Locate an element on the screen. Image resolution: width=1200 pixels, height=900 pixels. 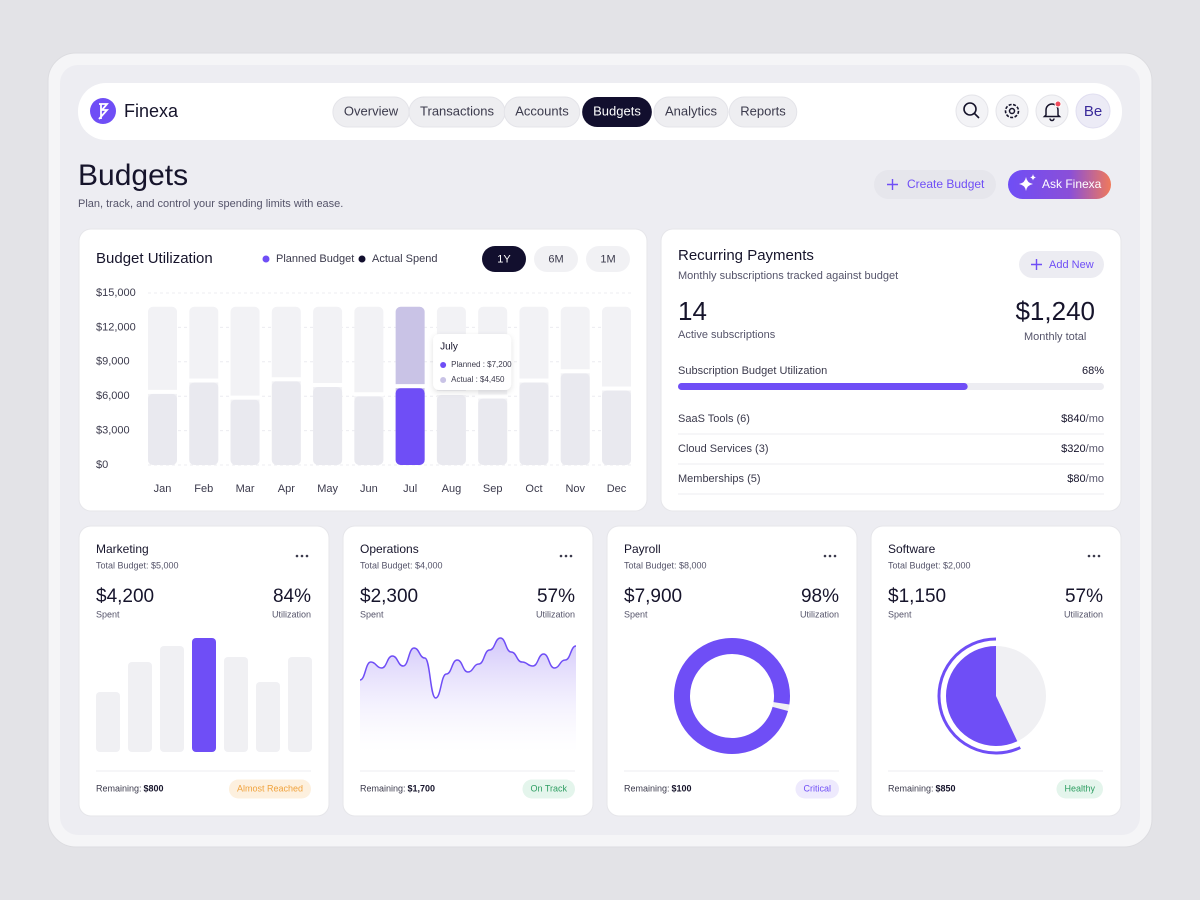
area is located at coordinates (468, 695).